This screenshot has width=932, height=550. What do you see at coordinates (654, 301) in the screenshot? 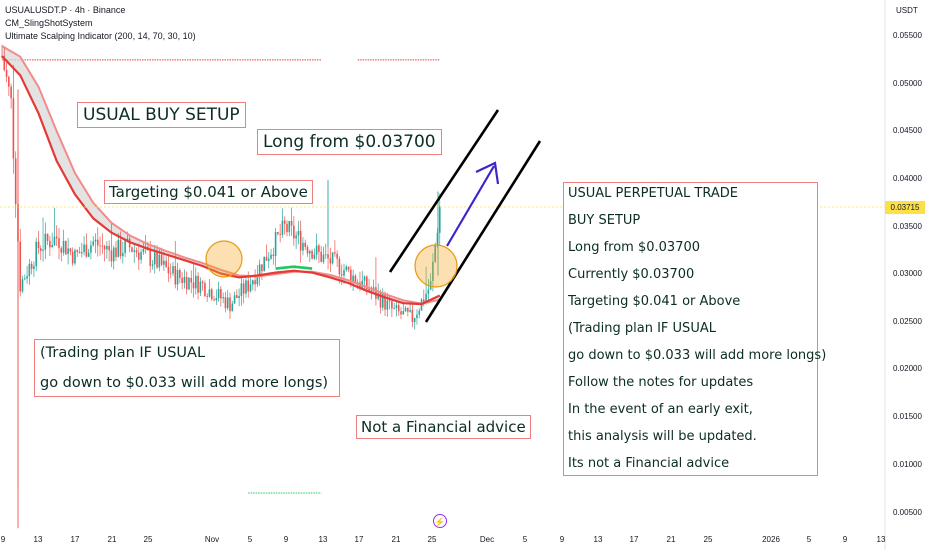
I see `info-line: Targeting $0.041 or Above` at bounding box center [654, 301].